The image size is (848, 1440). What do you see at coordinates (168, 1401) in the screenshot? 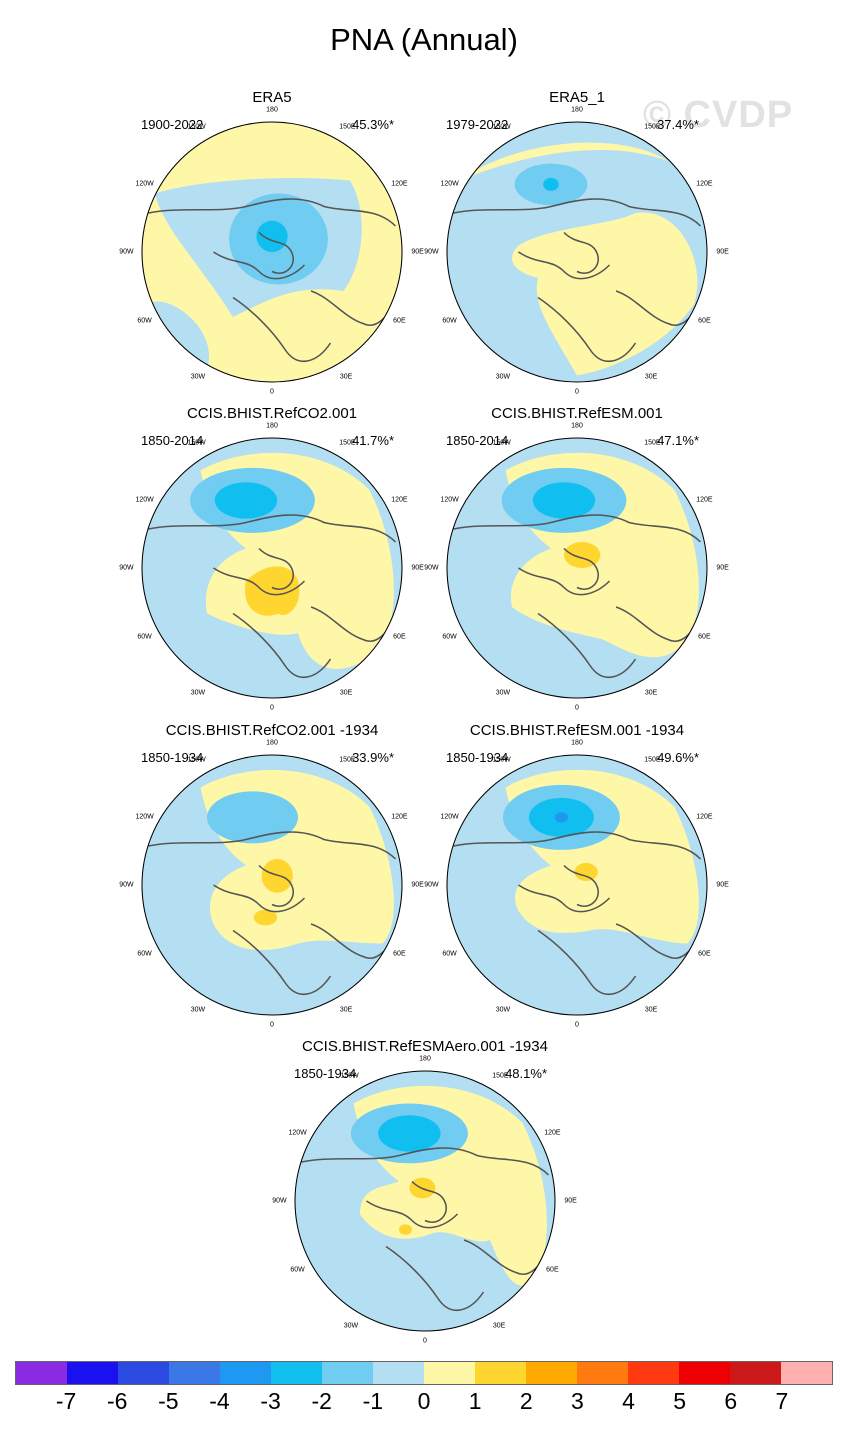
I see `colorbar-tick-label: -5` at bounding box center [168, 1401].